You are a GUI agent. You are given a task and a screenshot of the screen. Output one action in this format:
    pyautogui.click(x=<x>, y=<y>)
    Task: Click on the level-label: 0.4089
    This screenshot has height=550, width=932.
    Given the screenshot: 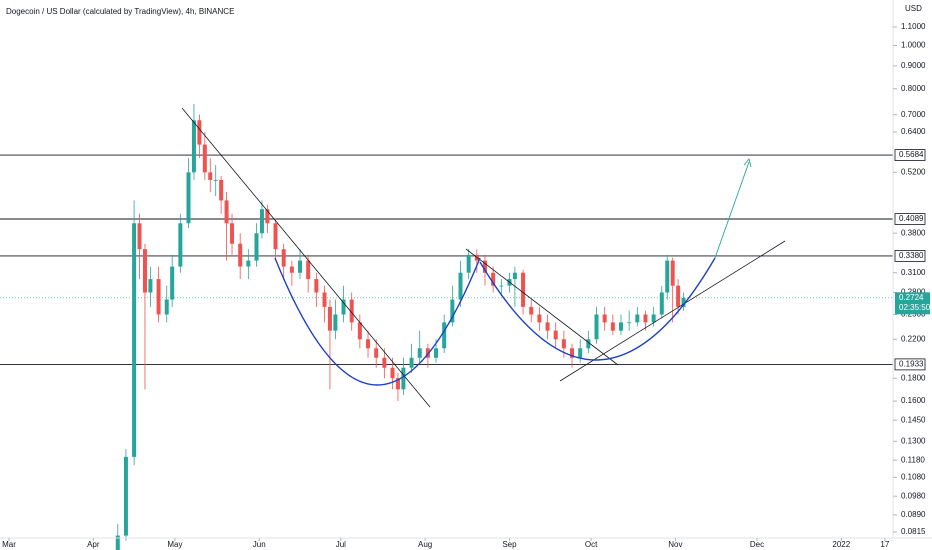 What is the action you would take?
    pyautogui.click(x=911, y=218)
    